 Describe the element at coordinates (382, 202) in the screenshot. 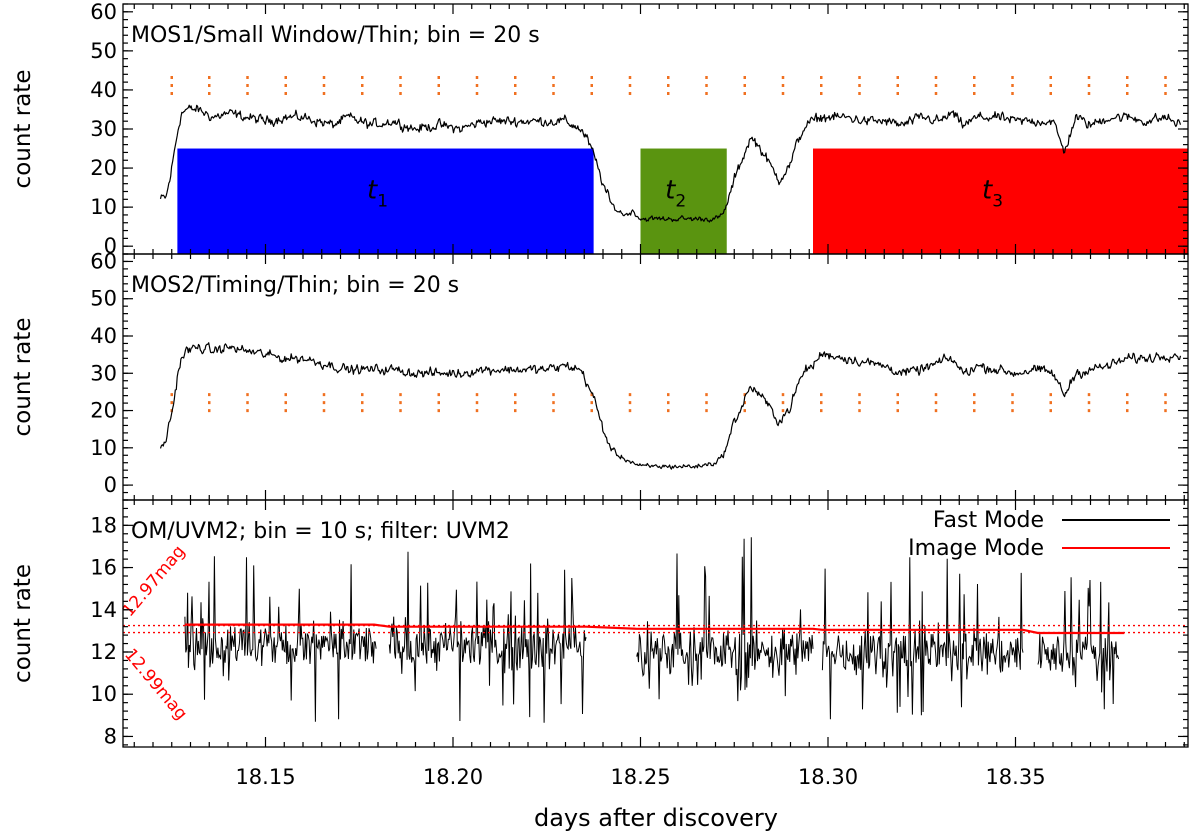

I see `interval-label-subscript: 1` at that location.